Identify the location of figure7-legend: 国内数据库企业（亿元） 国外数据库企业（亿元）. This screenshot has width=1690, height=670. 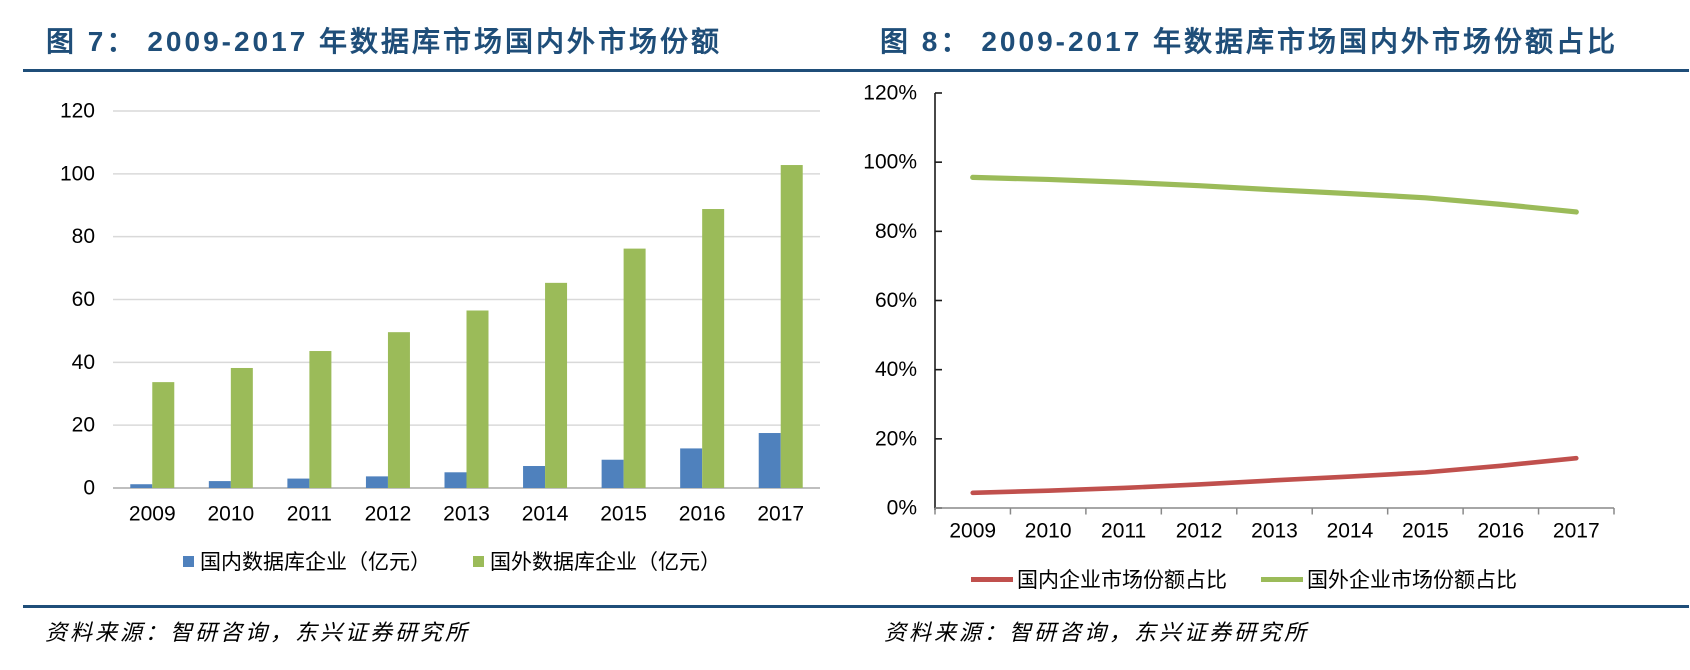
(452, 561).